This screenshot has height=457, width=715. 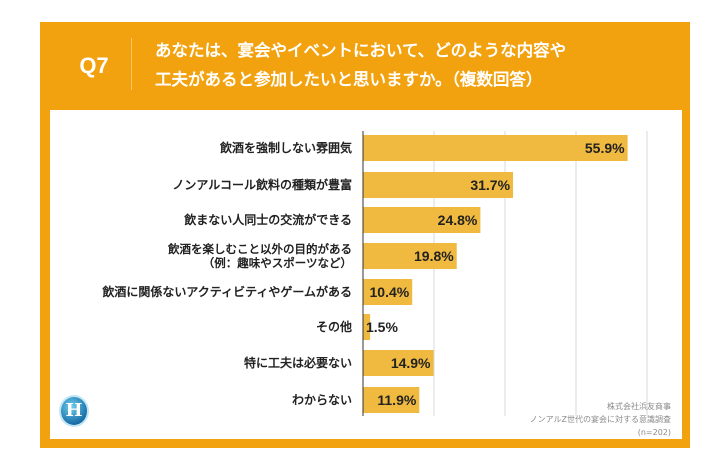 I want to click on category-label: 飲酒を強制しない雰囲気, so click(x=285, y=147).